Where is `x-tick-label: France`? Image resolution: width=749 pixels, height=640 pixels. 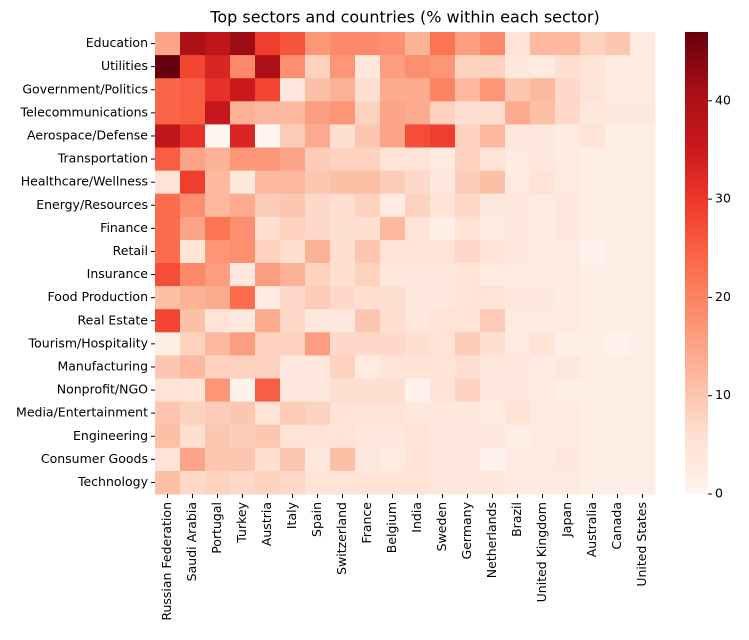
x-tick-label: France is located at coordinates (366, 523).